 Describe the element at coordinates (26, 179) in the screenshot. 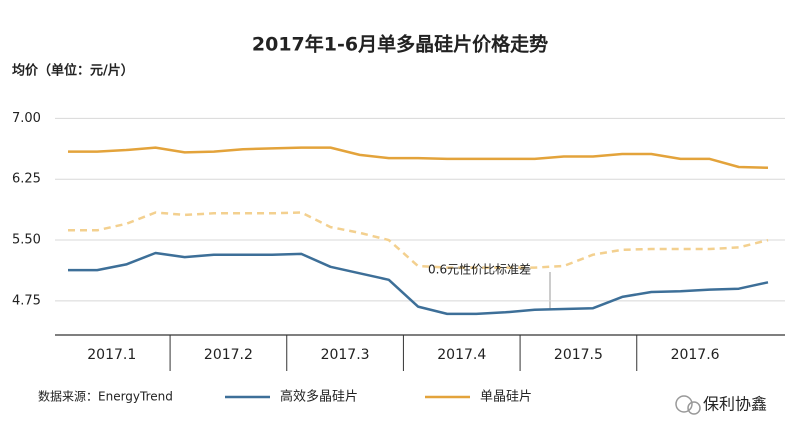

I see `y-tick-label: 6.25` at that location.